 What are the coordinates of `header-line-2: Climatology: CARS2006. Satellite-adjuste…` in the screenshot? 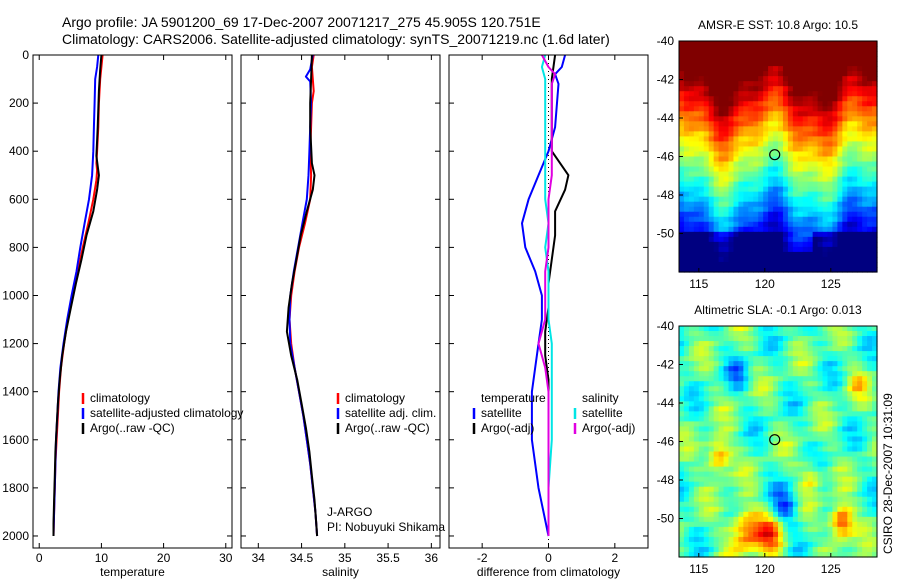 It's located at (336, 39).